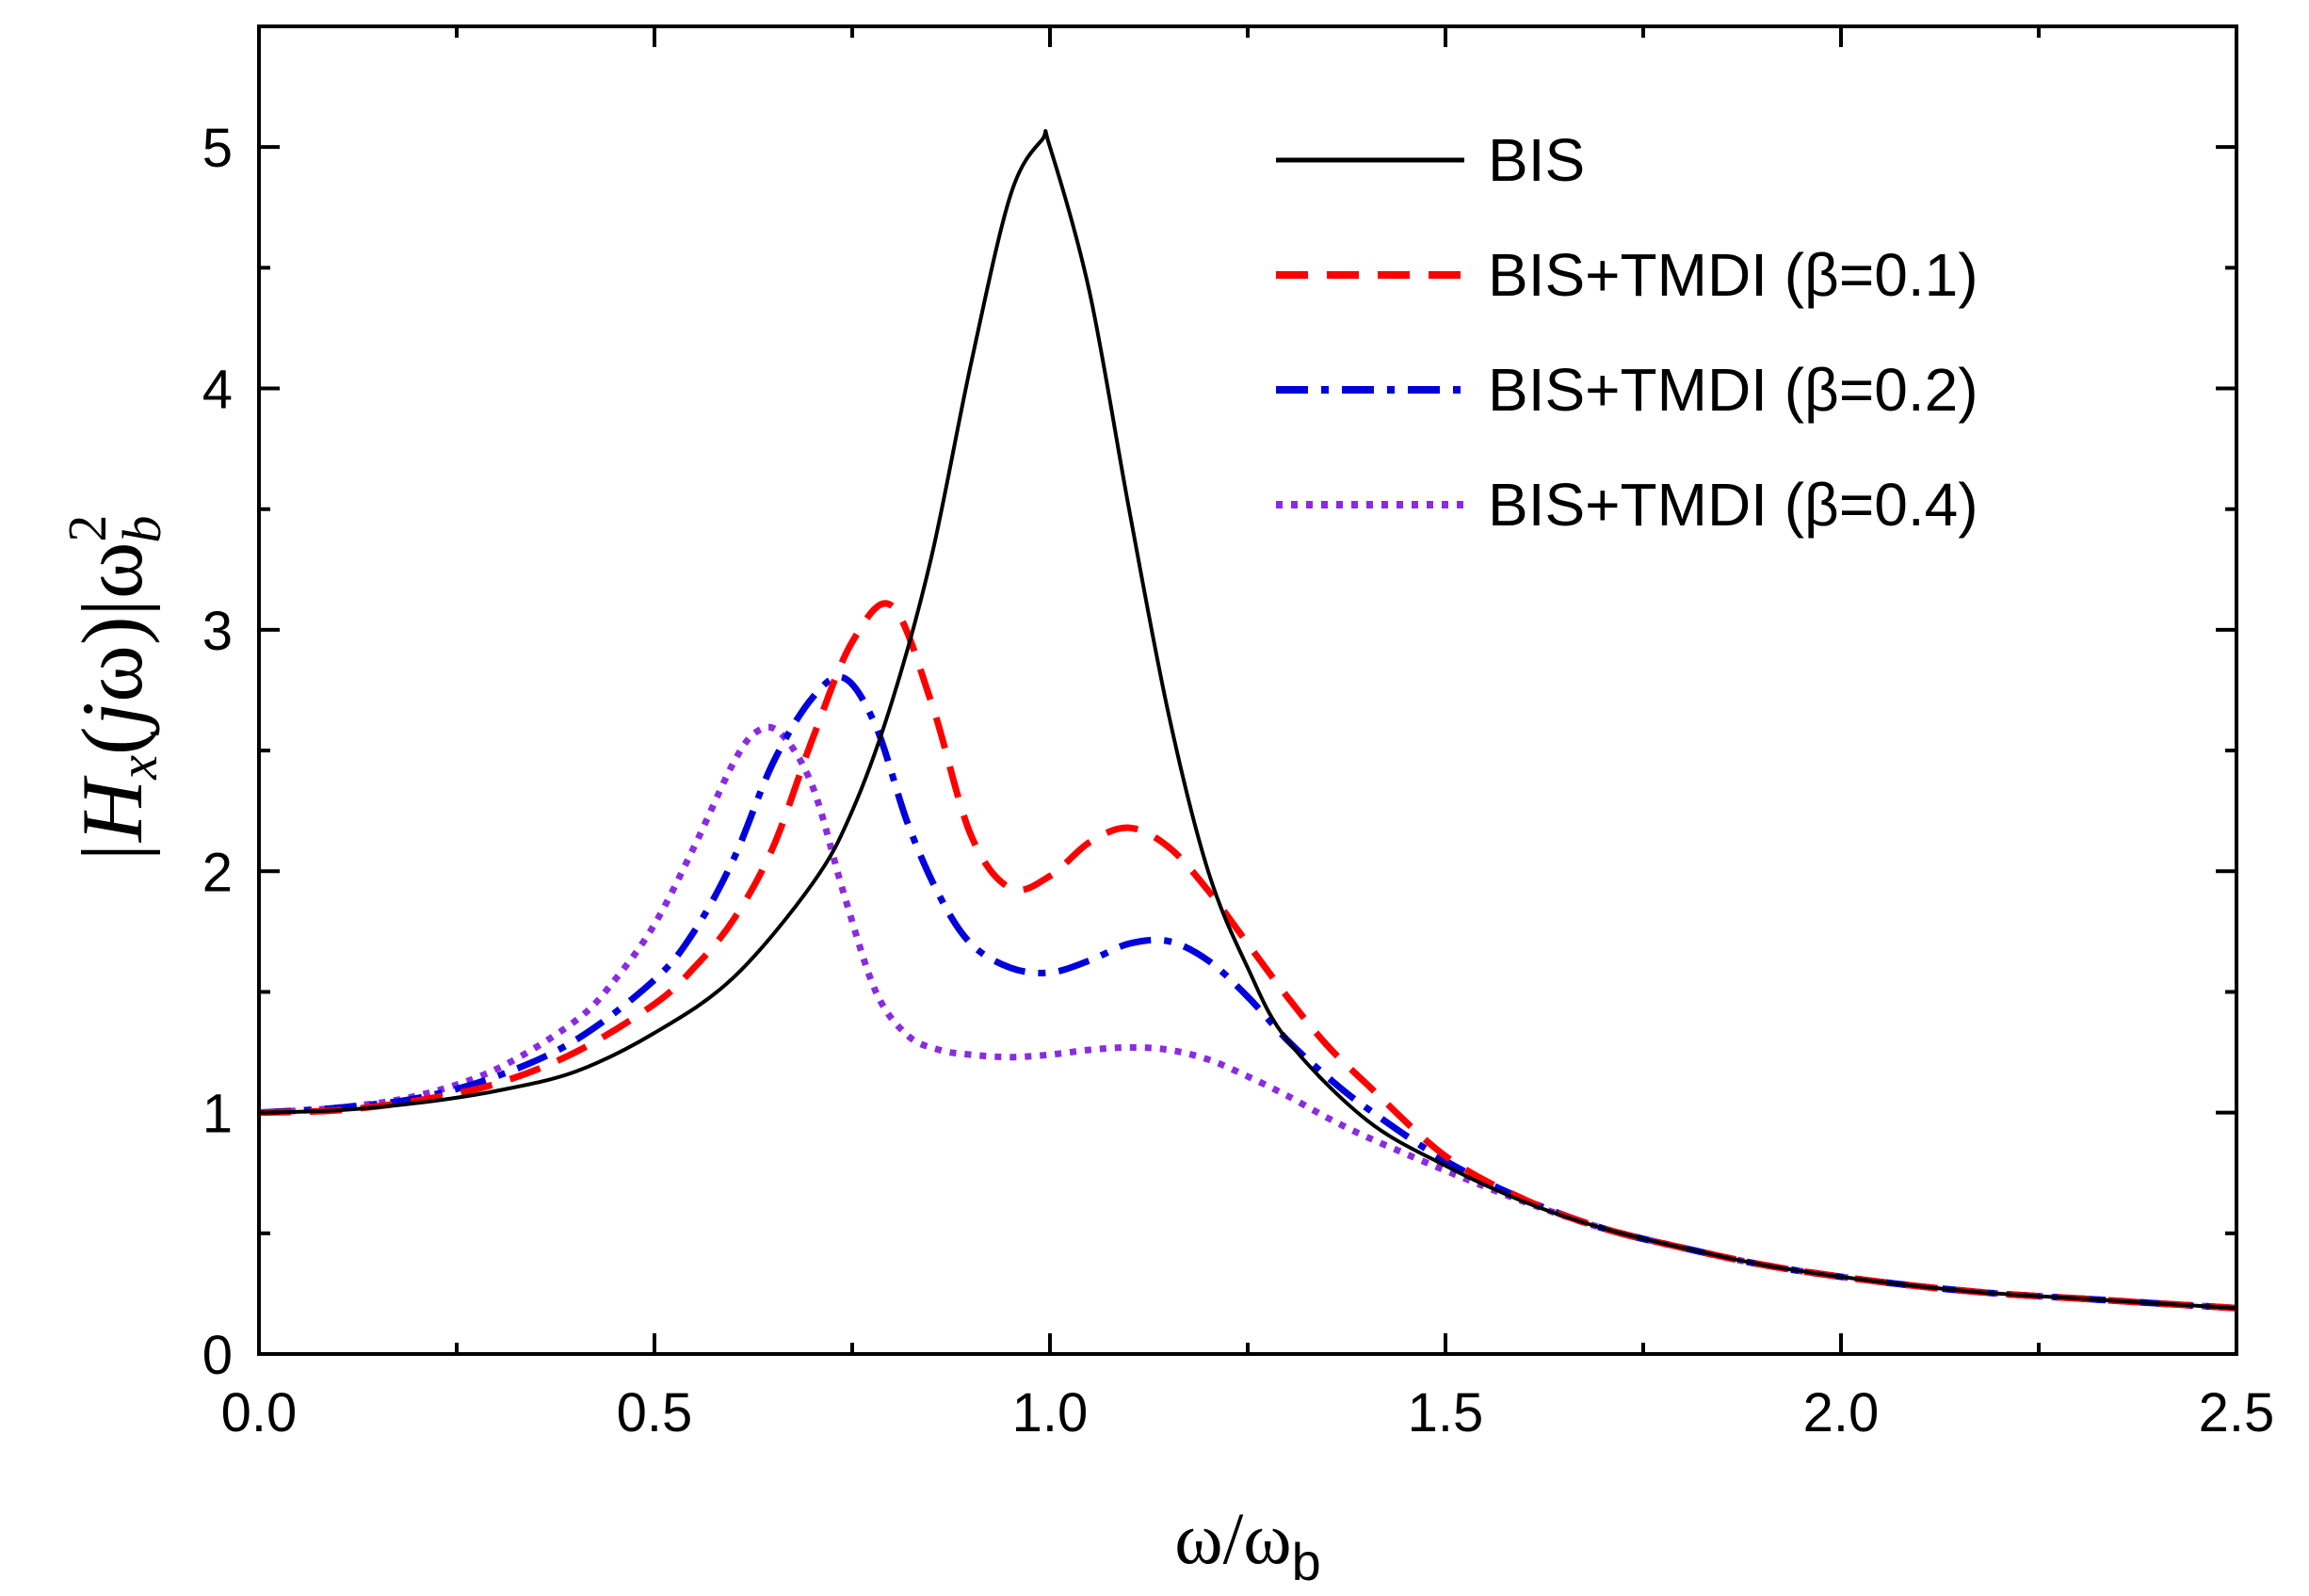 The height and width of the screenshot is (1596, 2309). Describe the element at coordinates (112, 622) in the screenshot. I see `y-axis-title-end: ω)|ω` at that location.